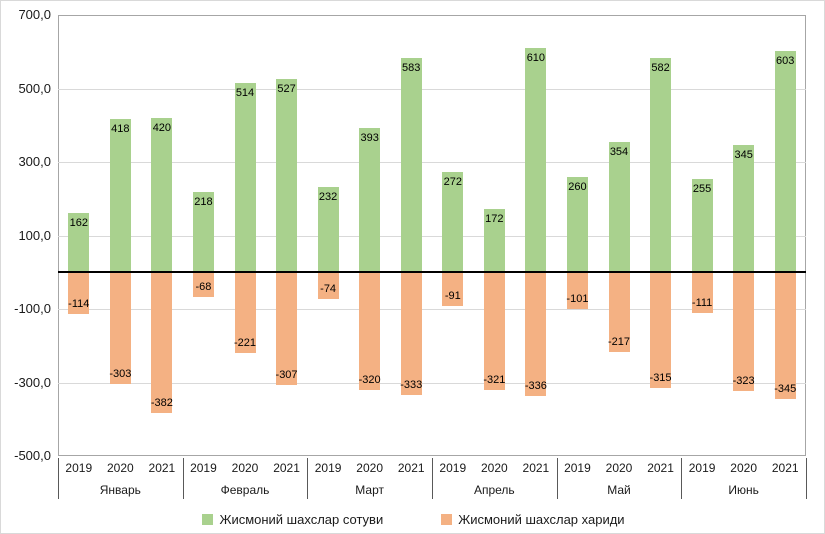 Image resolution: width=825 pixels, height=534 pixels. Describe the element at coordinates (577, 186) in the screenshot. I see `bar-value-label: 260` at that location.